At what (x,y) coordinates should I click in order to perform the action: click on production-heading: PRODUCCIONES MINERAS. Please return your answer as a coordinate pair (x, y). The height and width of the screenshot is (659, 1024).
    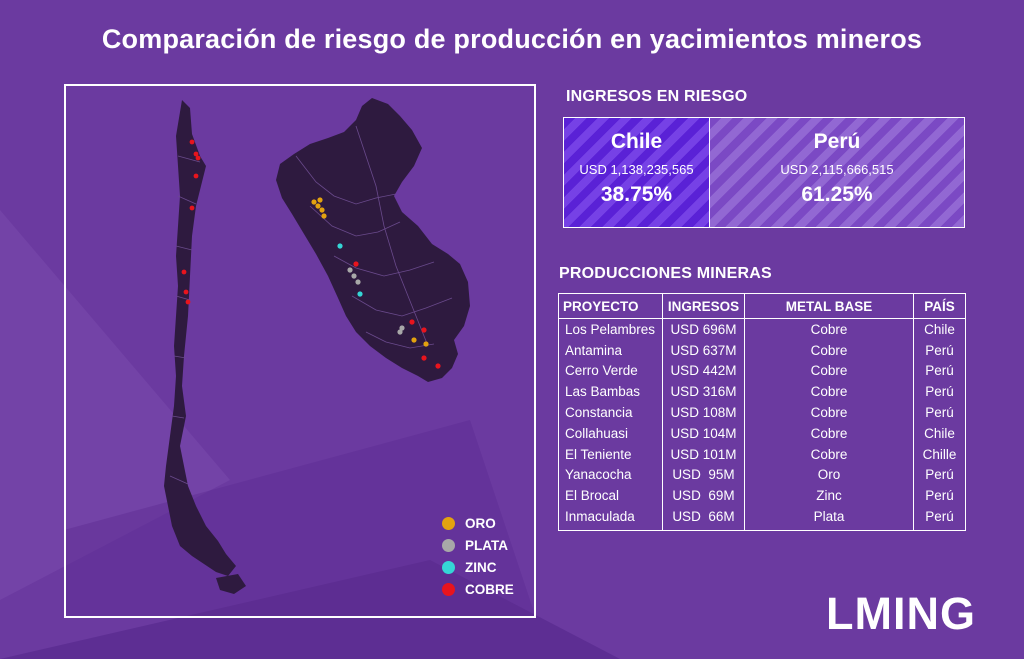
    Looking at the image, I should click on (665, 273).